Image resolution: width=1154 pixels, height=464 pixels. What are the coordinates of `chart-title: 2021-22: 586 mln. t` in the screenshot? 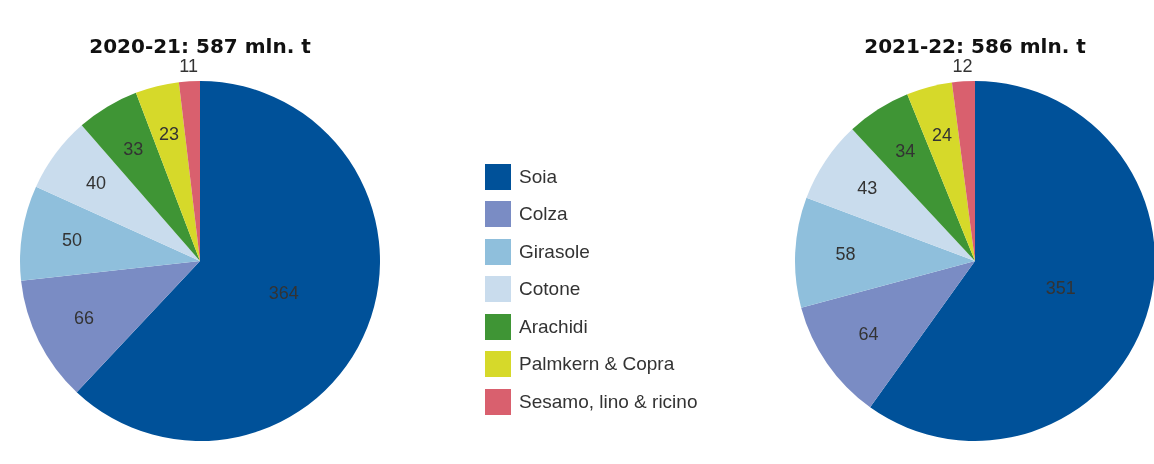 It's located at (975, 46).